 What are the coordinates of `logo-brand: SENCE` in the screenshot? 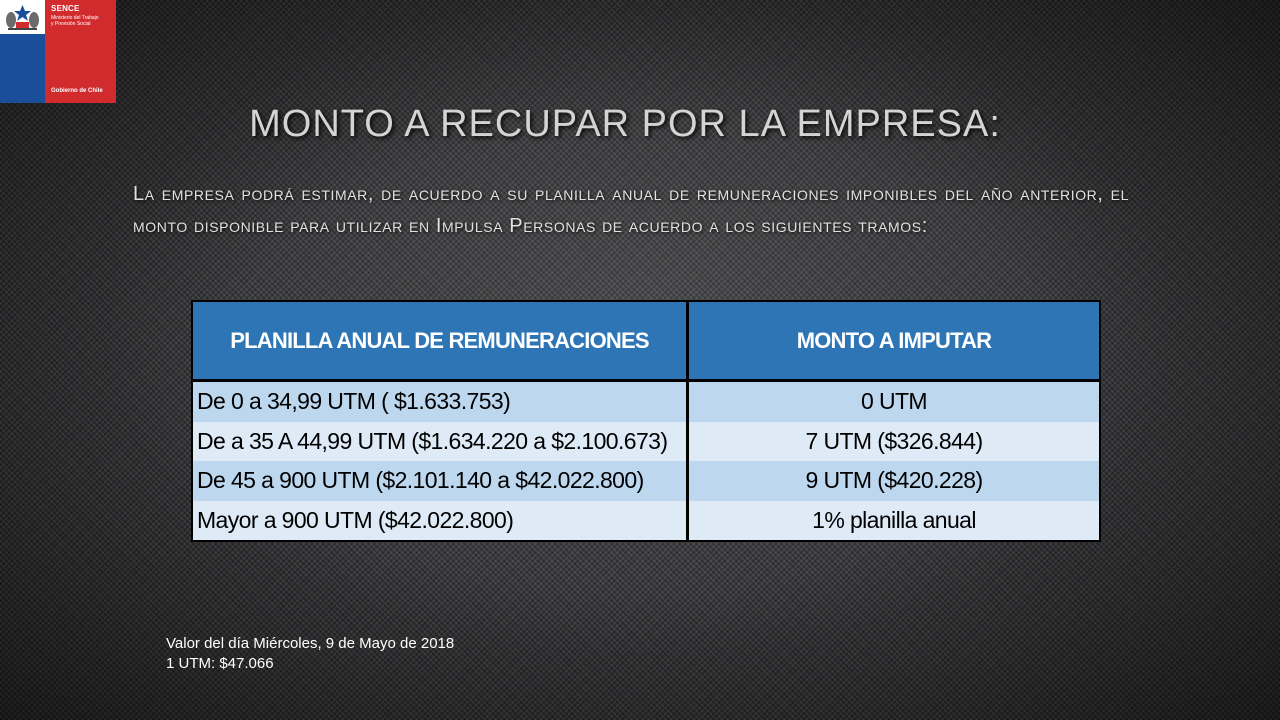 It's located at (65, 8).